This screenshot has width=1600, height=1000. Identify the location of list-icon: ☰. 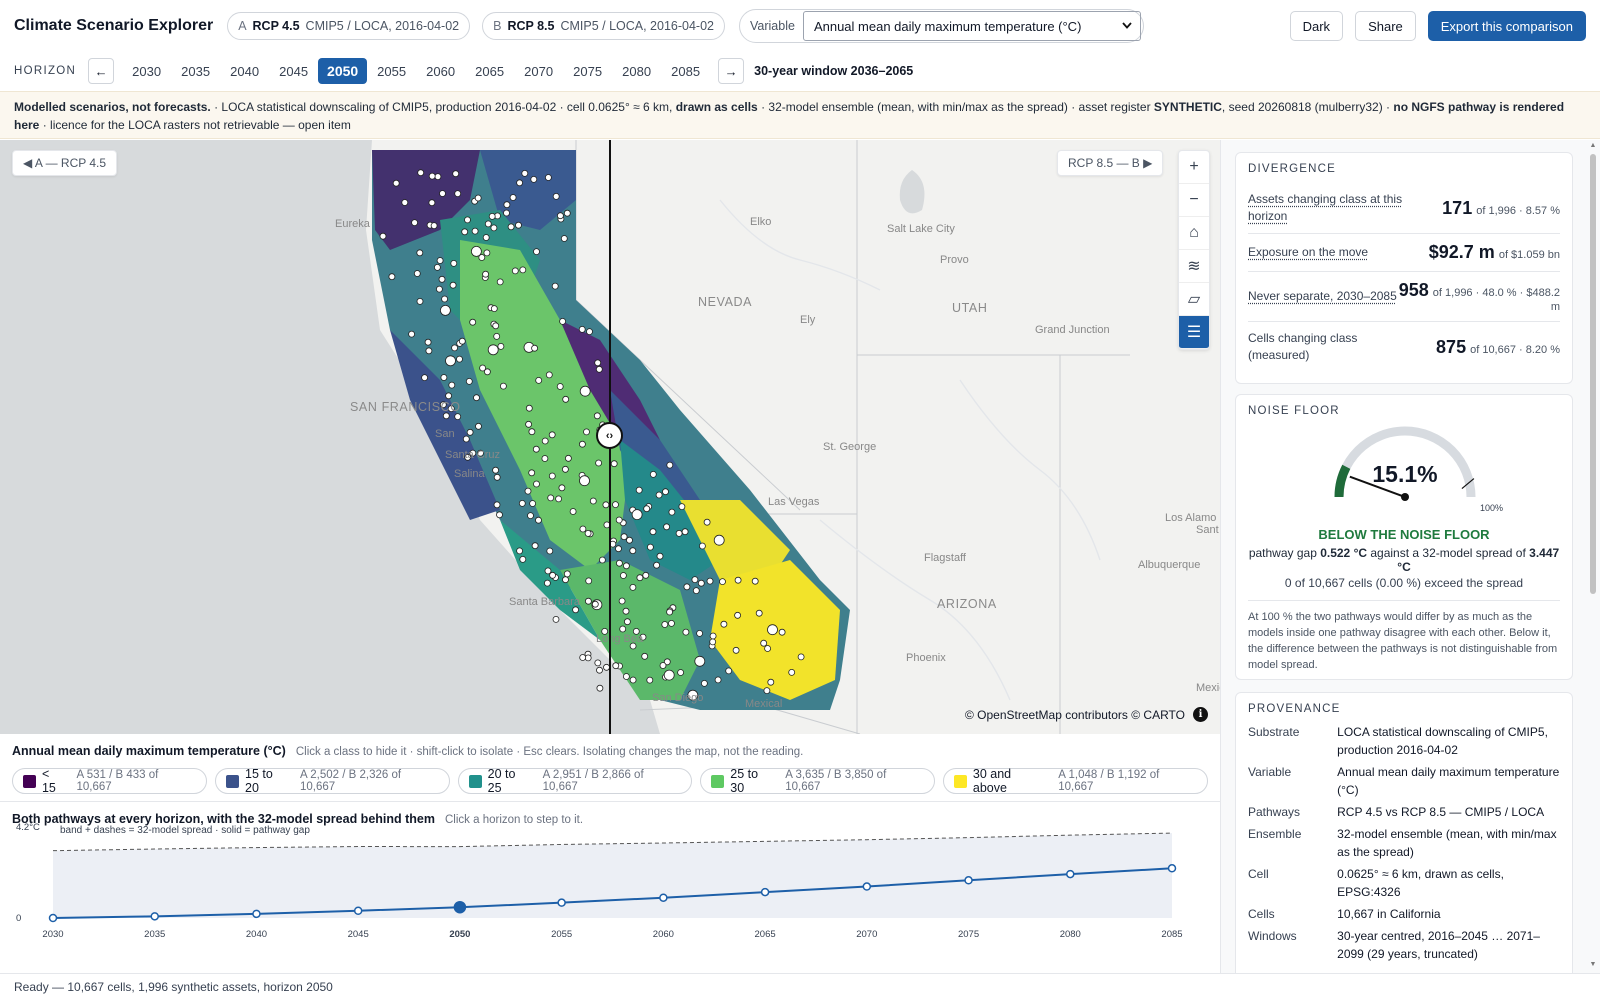
(1194, 332).